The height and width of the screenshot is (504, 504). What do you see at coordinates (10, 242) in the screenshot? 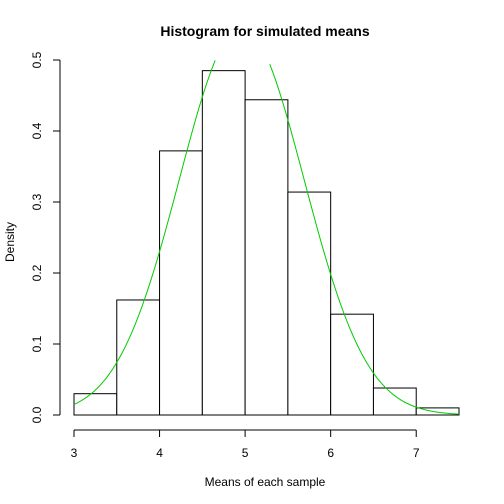
I see `y-axis-label: Density` at bounding box center [10, 242].